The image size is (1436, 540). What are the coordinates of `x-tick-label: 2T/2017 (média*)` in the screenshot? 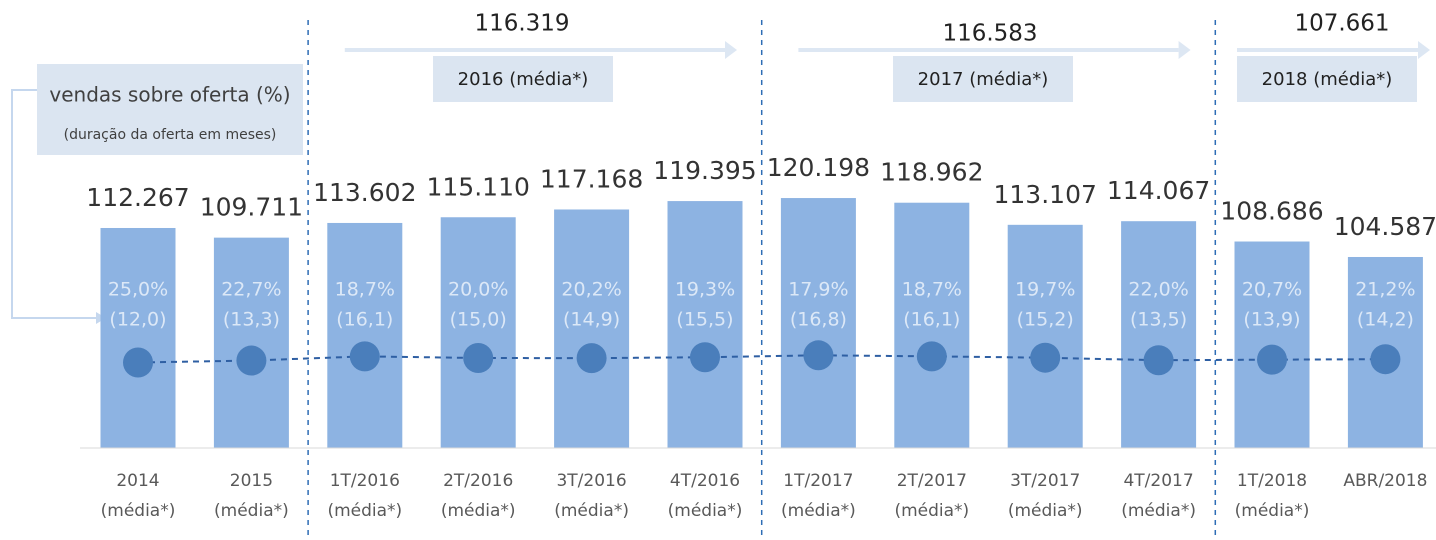 It's located at (931, 496).